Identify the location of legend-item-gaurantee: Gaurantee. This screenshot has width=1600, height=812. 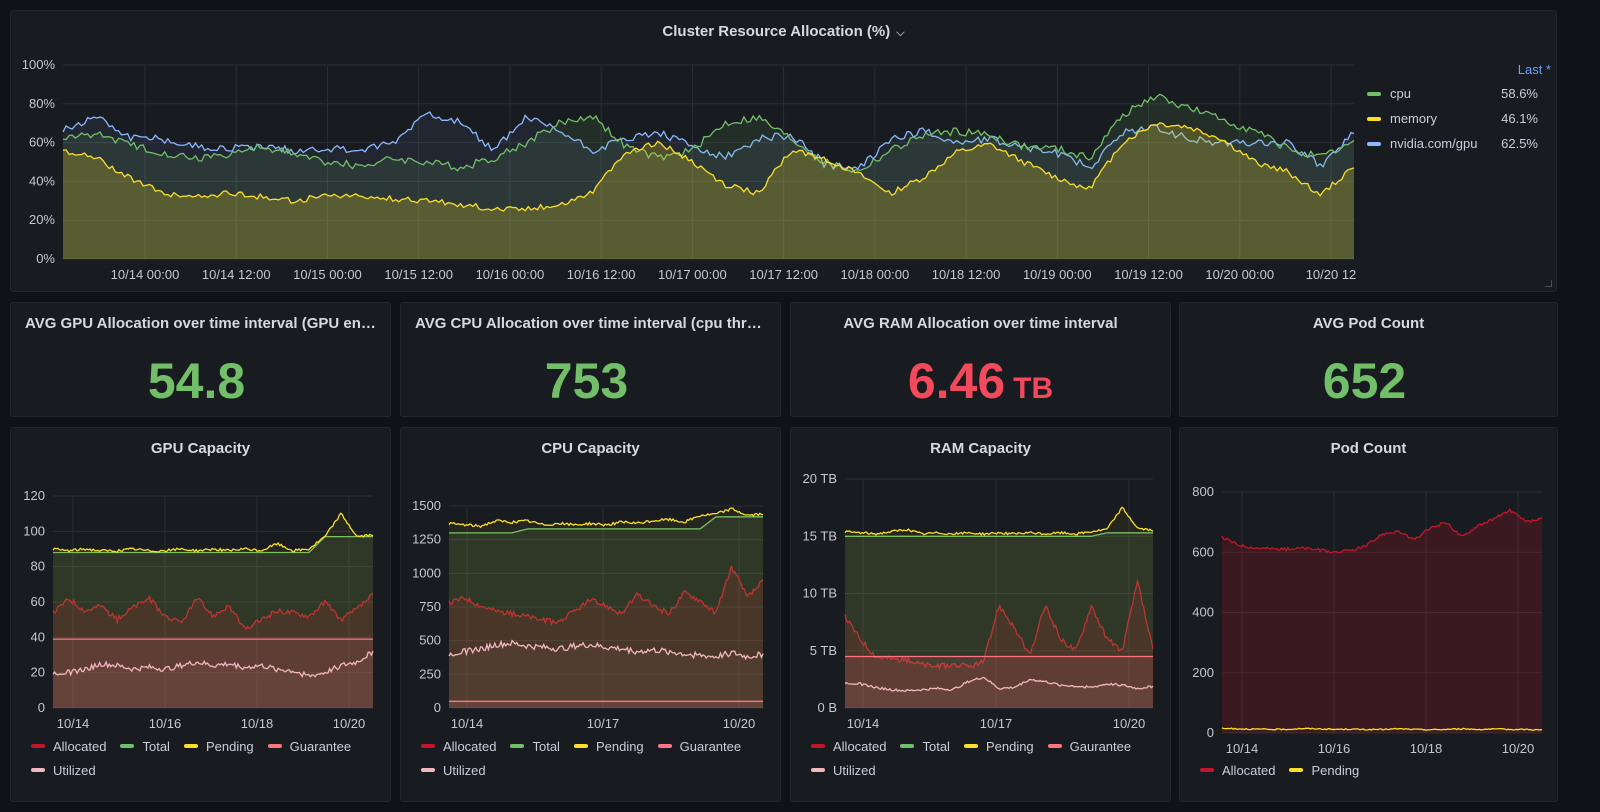
(1089, 746).